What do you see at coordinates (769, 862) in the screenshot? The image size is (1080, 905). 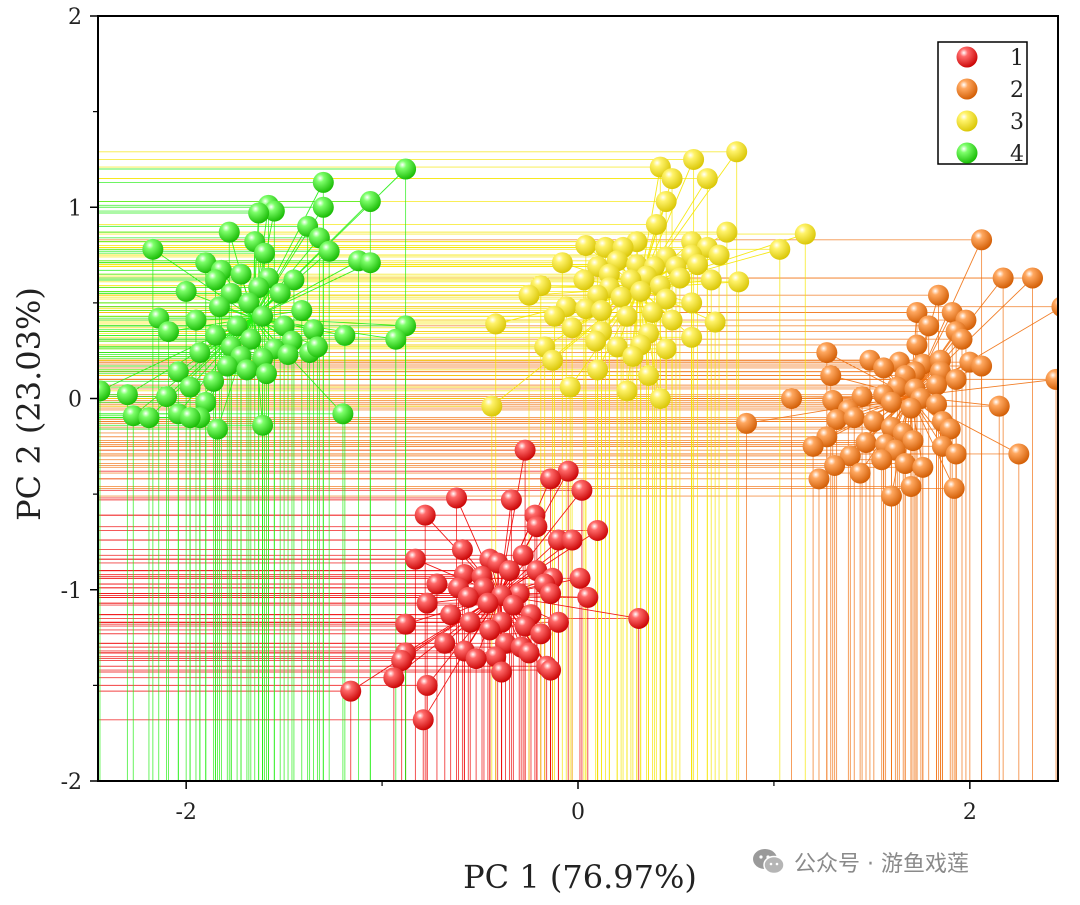 I see `wechat-icon` at bounding box center [769, 862].